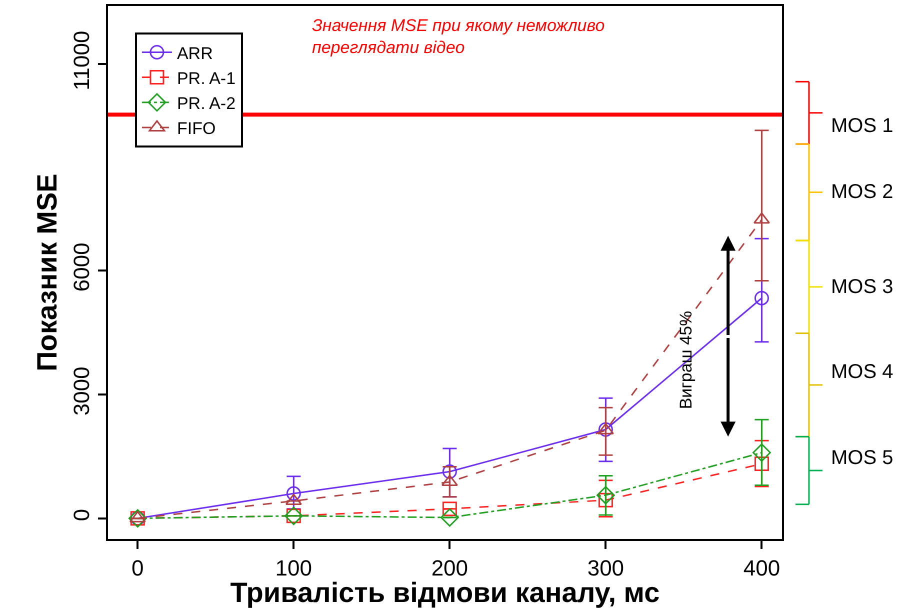 The image size is (911, 608). What do you see at coordinates (81, 60) in the screenshot?
I see `y-tick-label: 11000` at bounding box center [81, 60].